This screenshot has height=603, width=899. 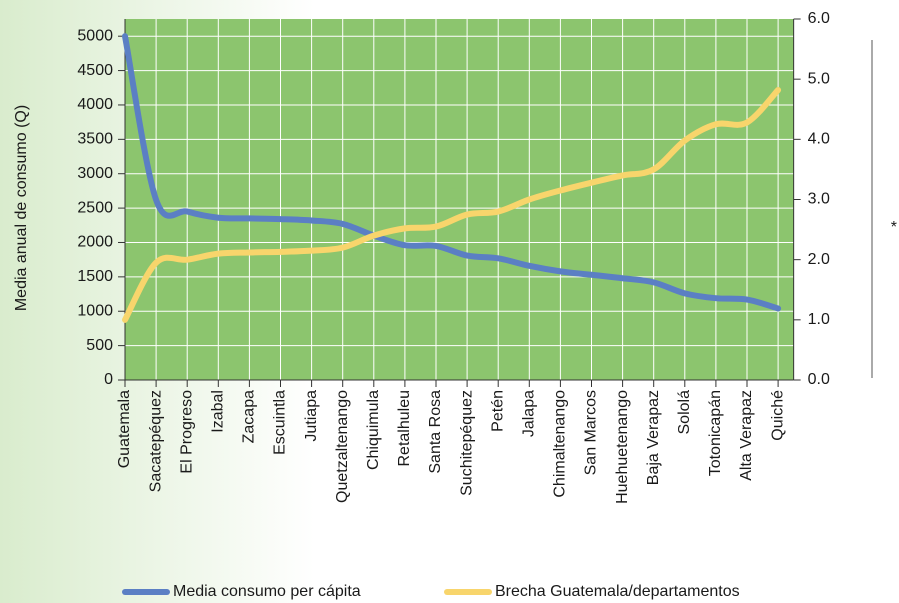 I want to click on x-tick-label: El Progreso, so click(x=186, y=432).